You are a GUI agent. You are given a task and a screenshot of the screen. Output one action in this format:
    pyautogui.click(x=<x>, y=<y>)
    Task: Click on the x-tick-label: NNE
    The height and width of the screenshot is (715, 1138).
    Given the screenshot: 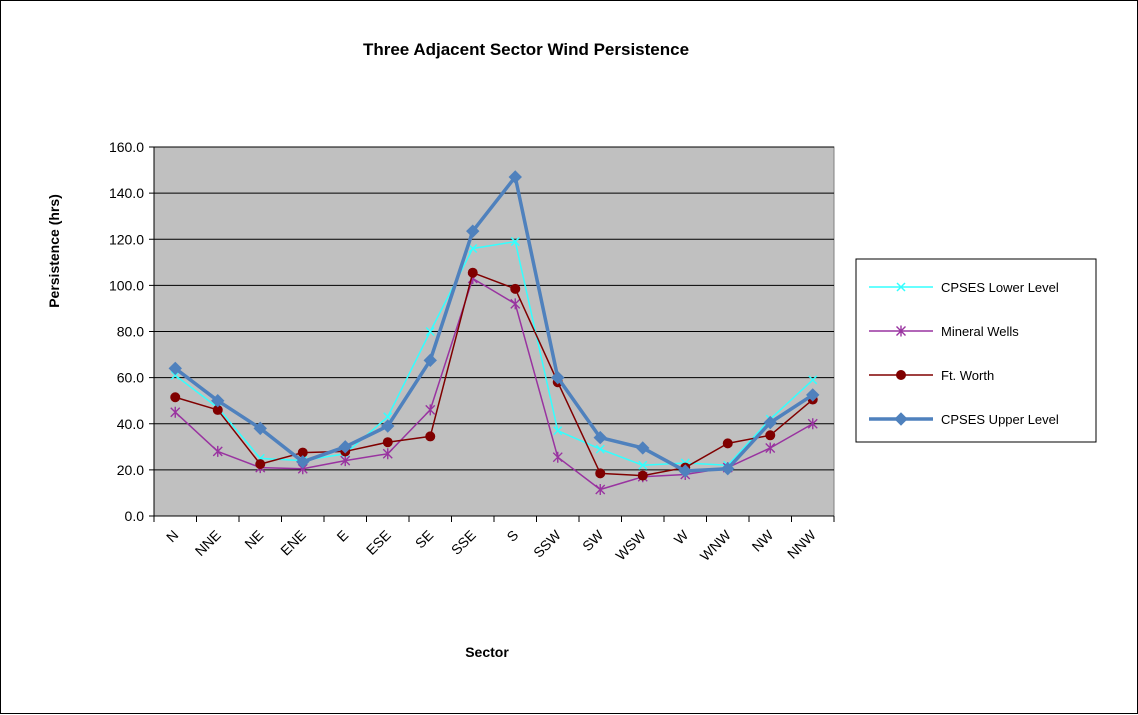 What is the action you would take?
    pyautogui.click(x=208, y=543)
    